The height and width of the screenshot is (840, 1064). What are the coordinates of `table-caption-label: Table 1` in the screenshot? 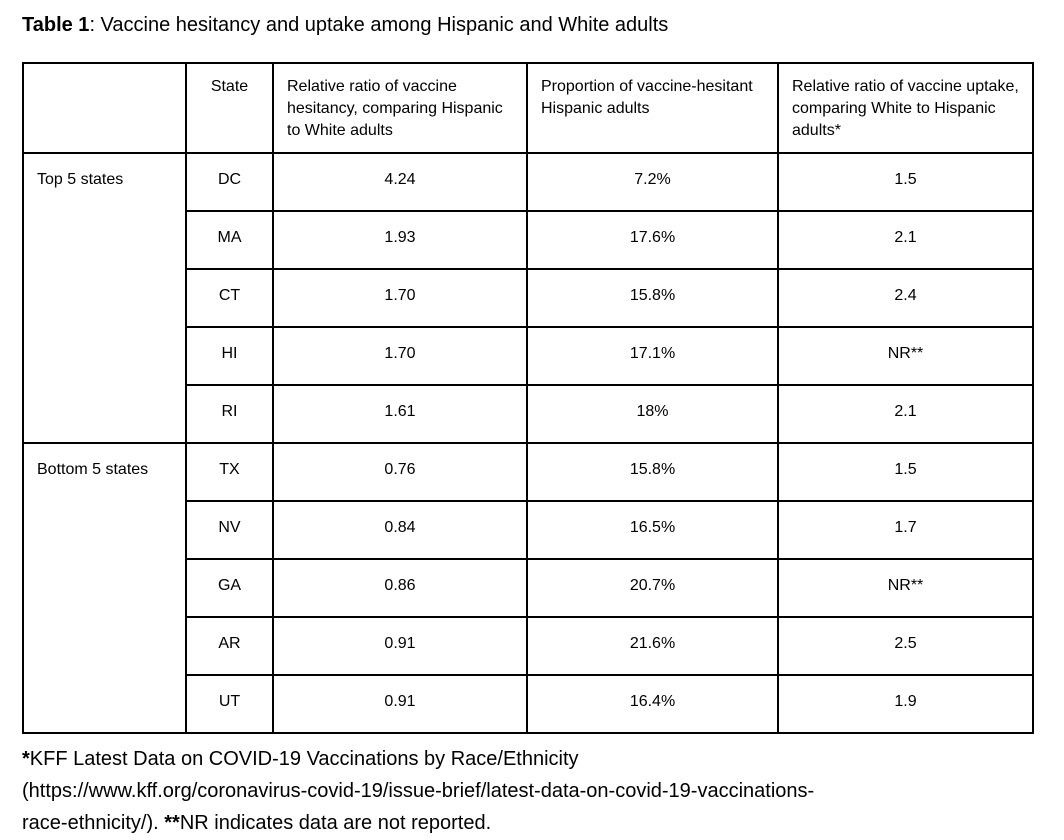 It's located at (56, 25).